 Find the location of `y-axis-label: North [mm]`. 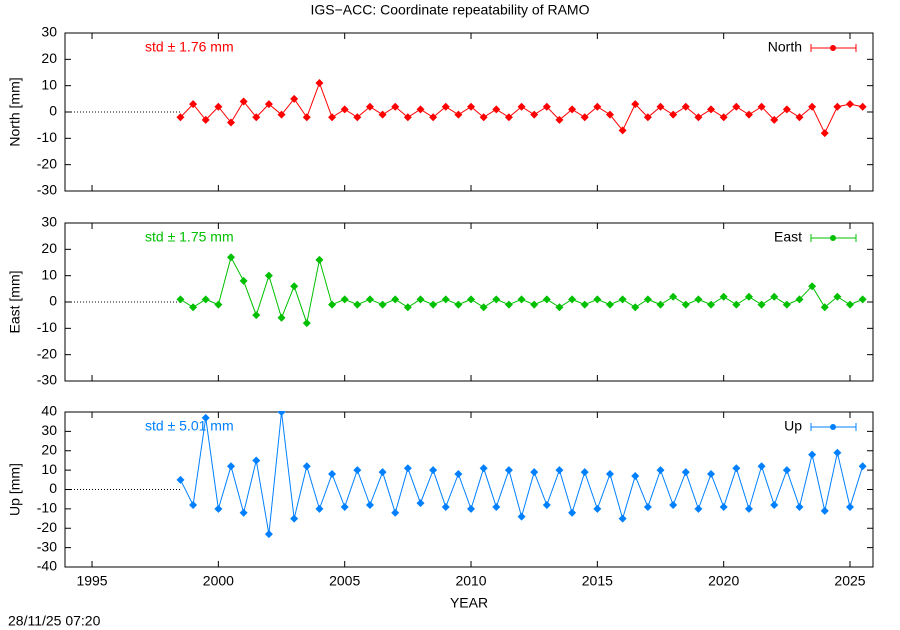

y-axis-label: North [mm] is located at coordinates (15, 111).